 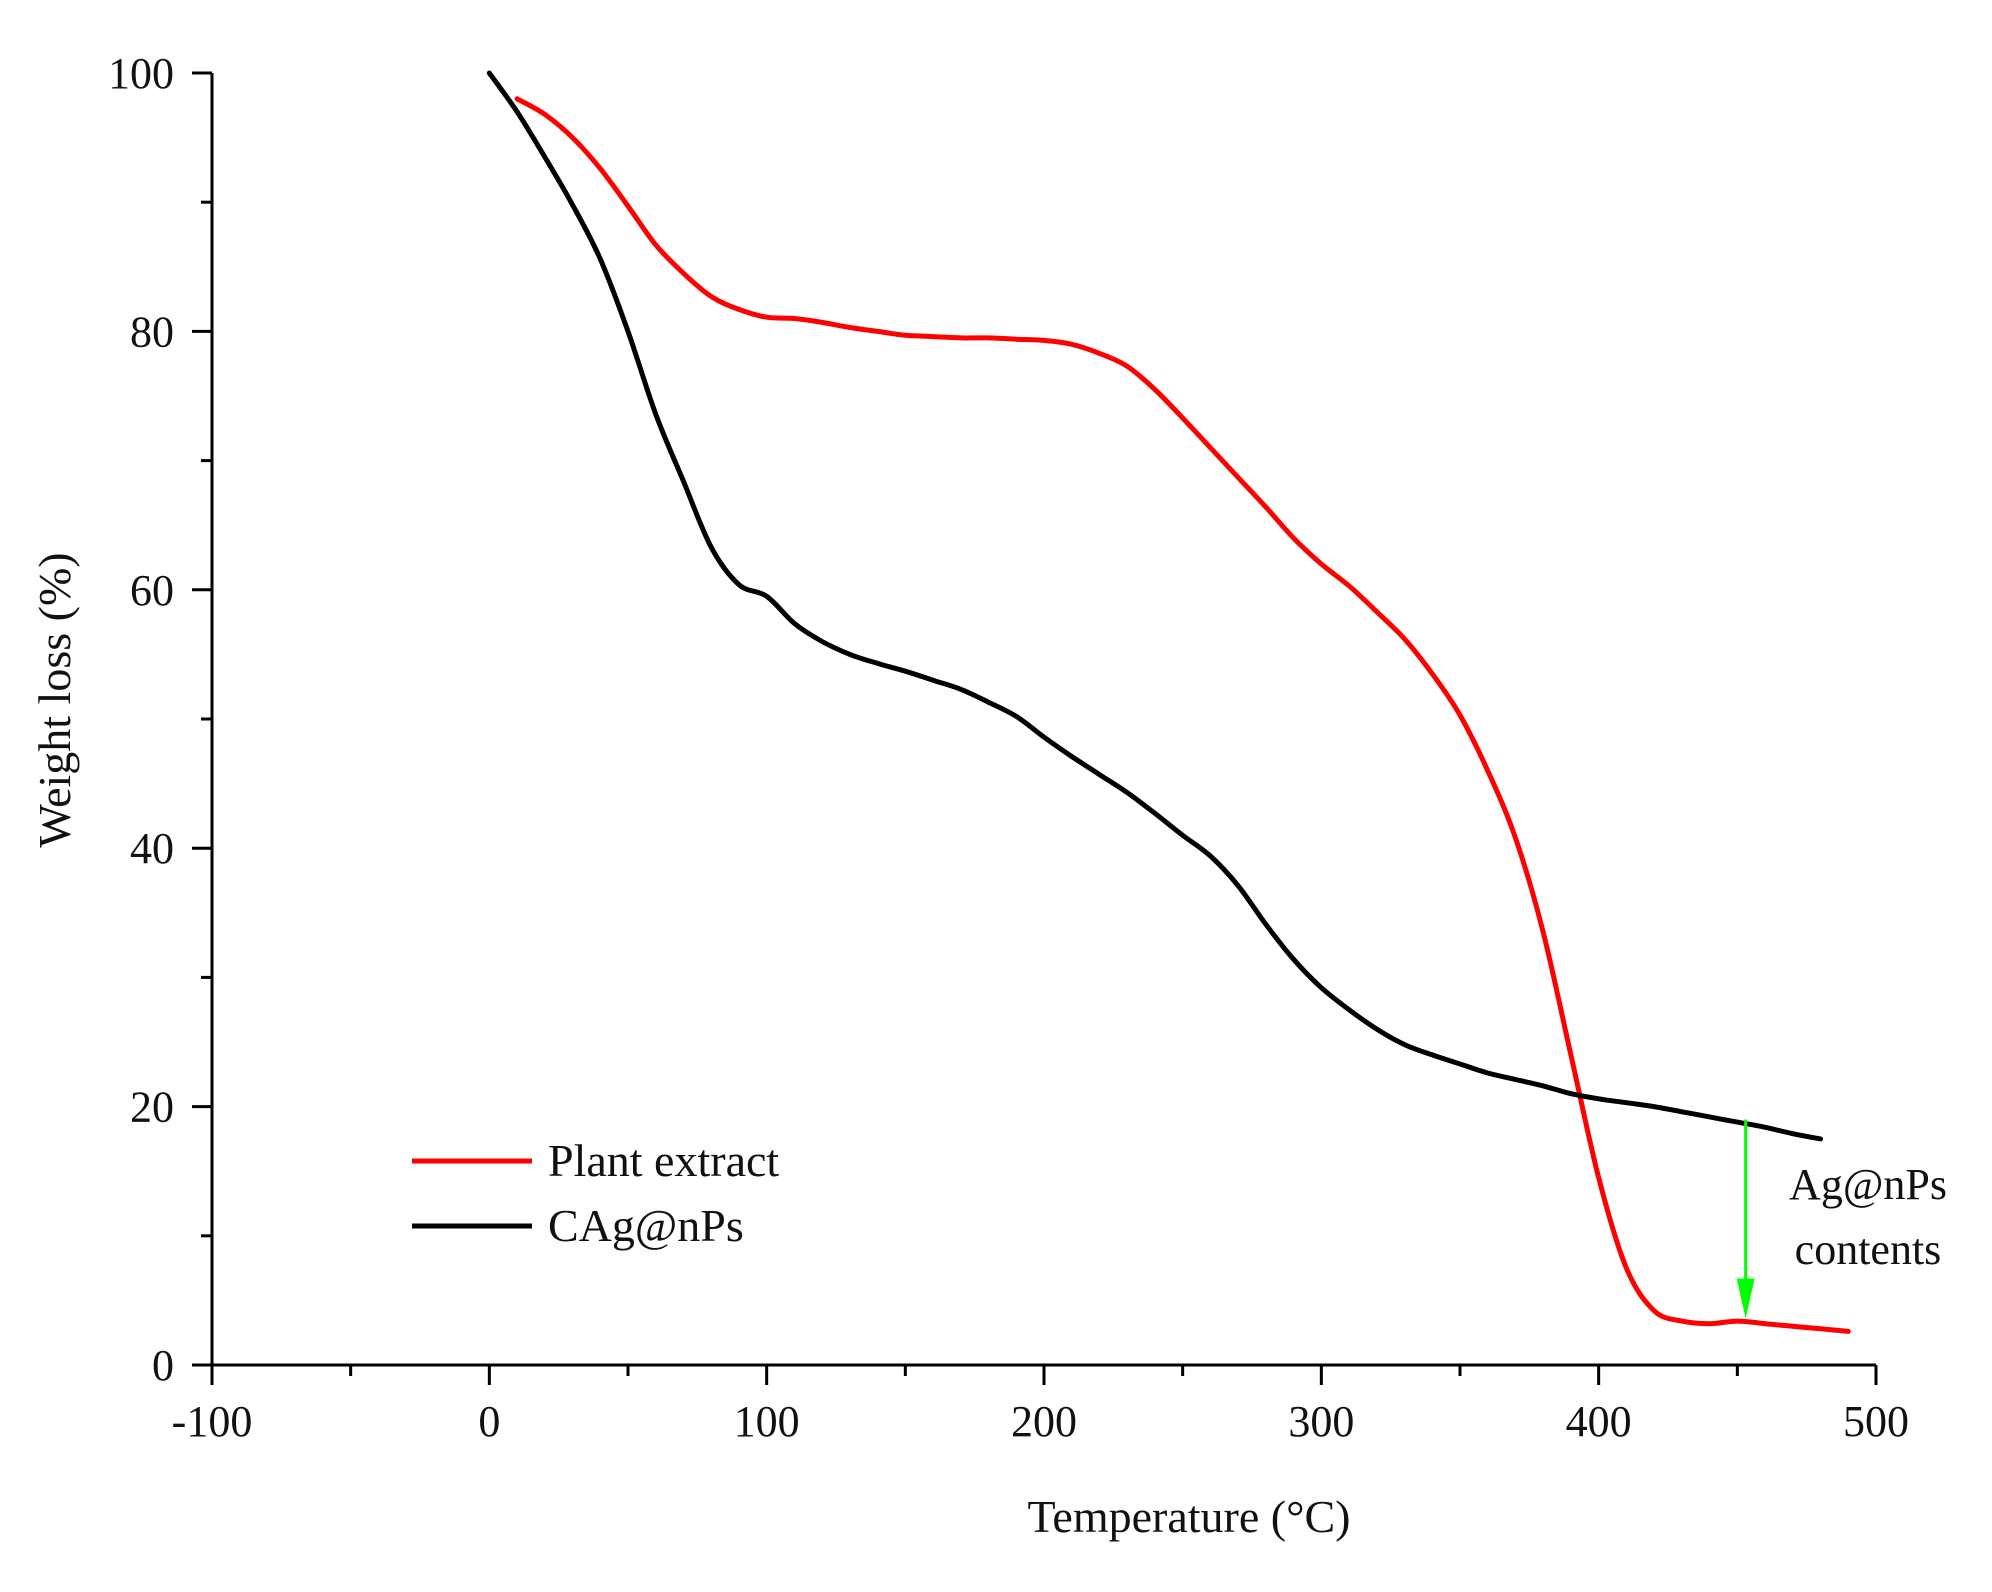 I want to click on annotation-arrow, so click(x=1745, y=1219).